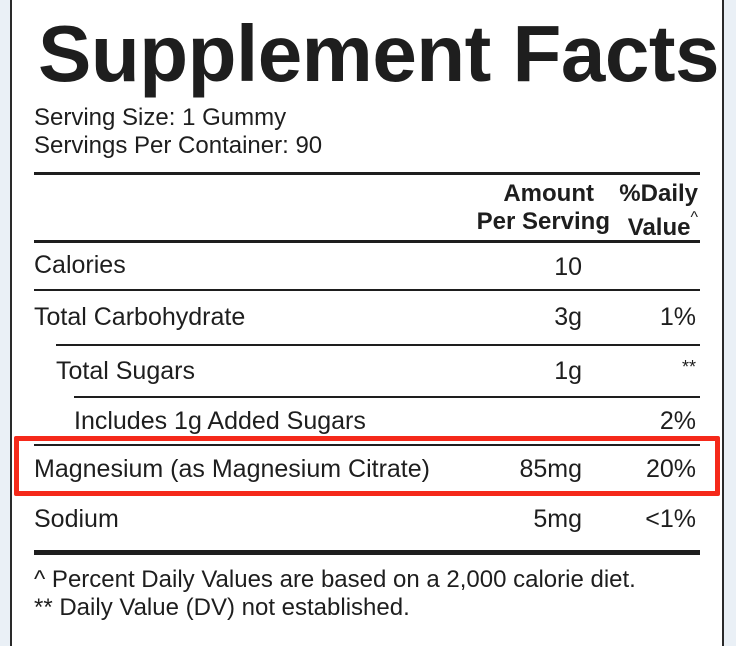 The width and height of the screenshot is (736, 646). I want to click on dv-header-line2: Value^, so click(662, 225).